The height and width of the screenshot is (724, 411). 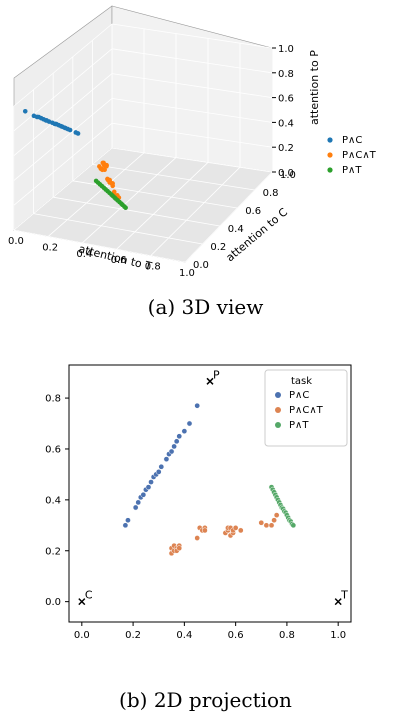 I want to click on legend-box, so click(x=306, y=408).